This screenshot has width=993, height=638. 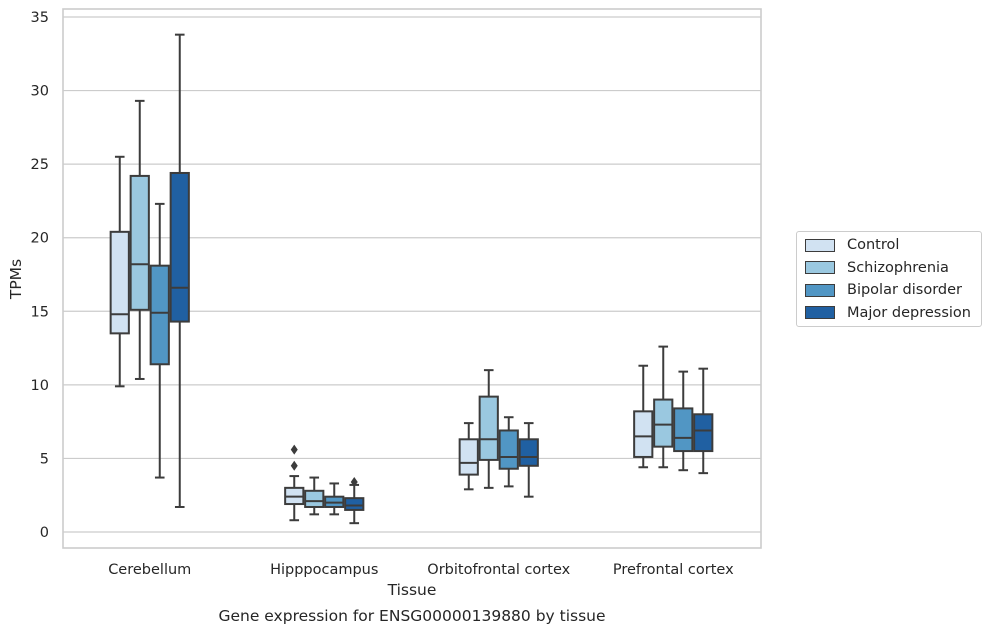 I want to click on y-tick-label: 0, so click(x=44, y=533).